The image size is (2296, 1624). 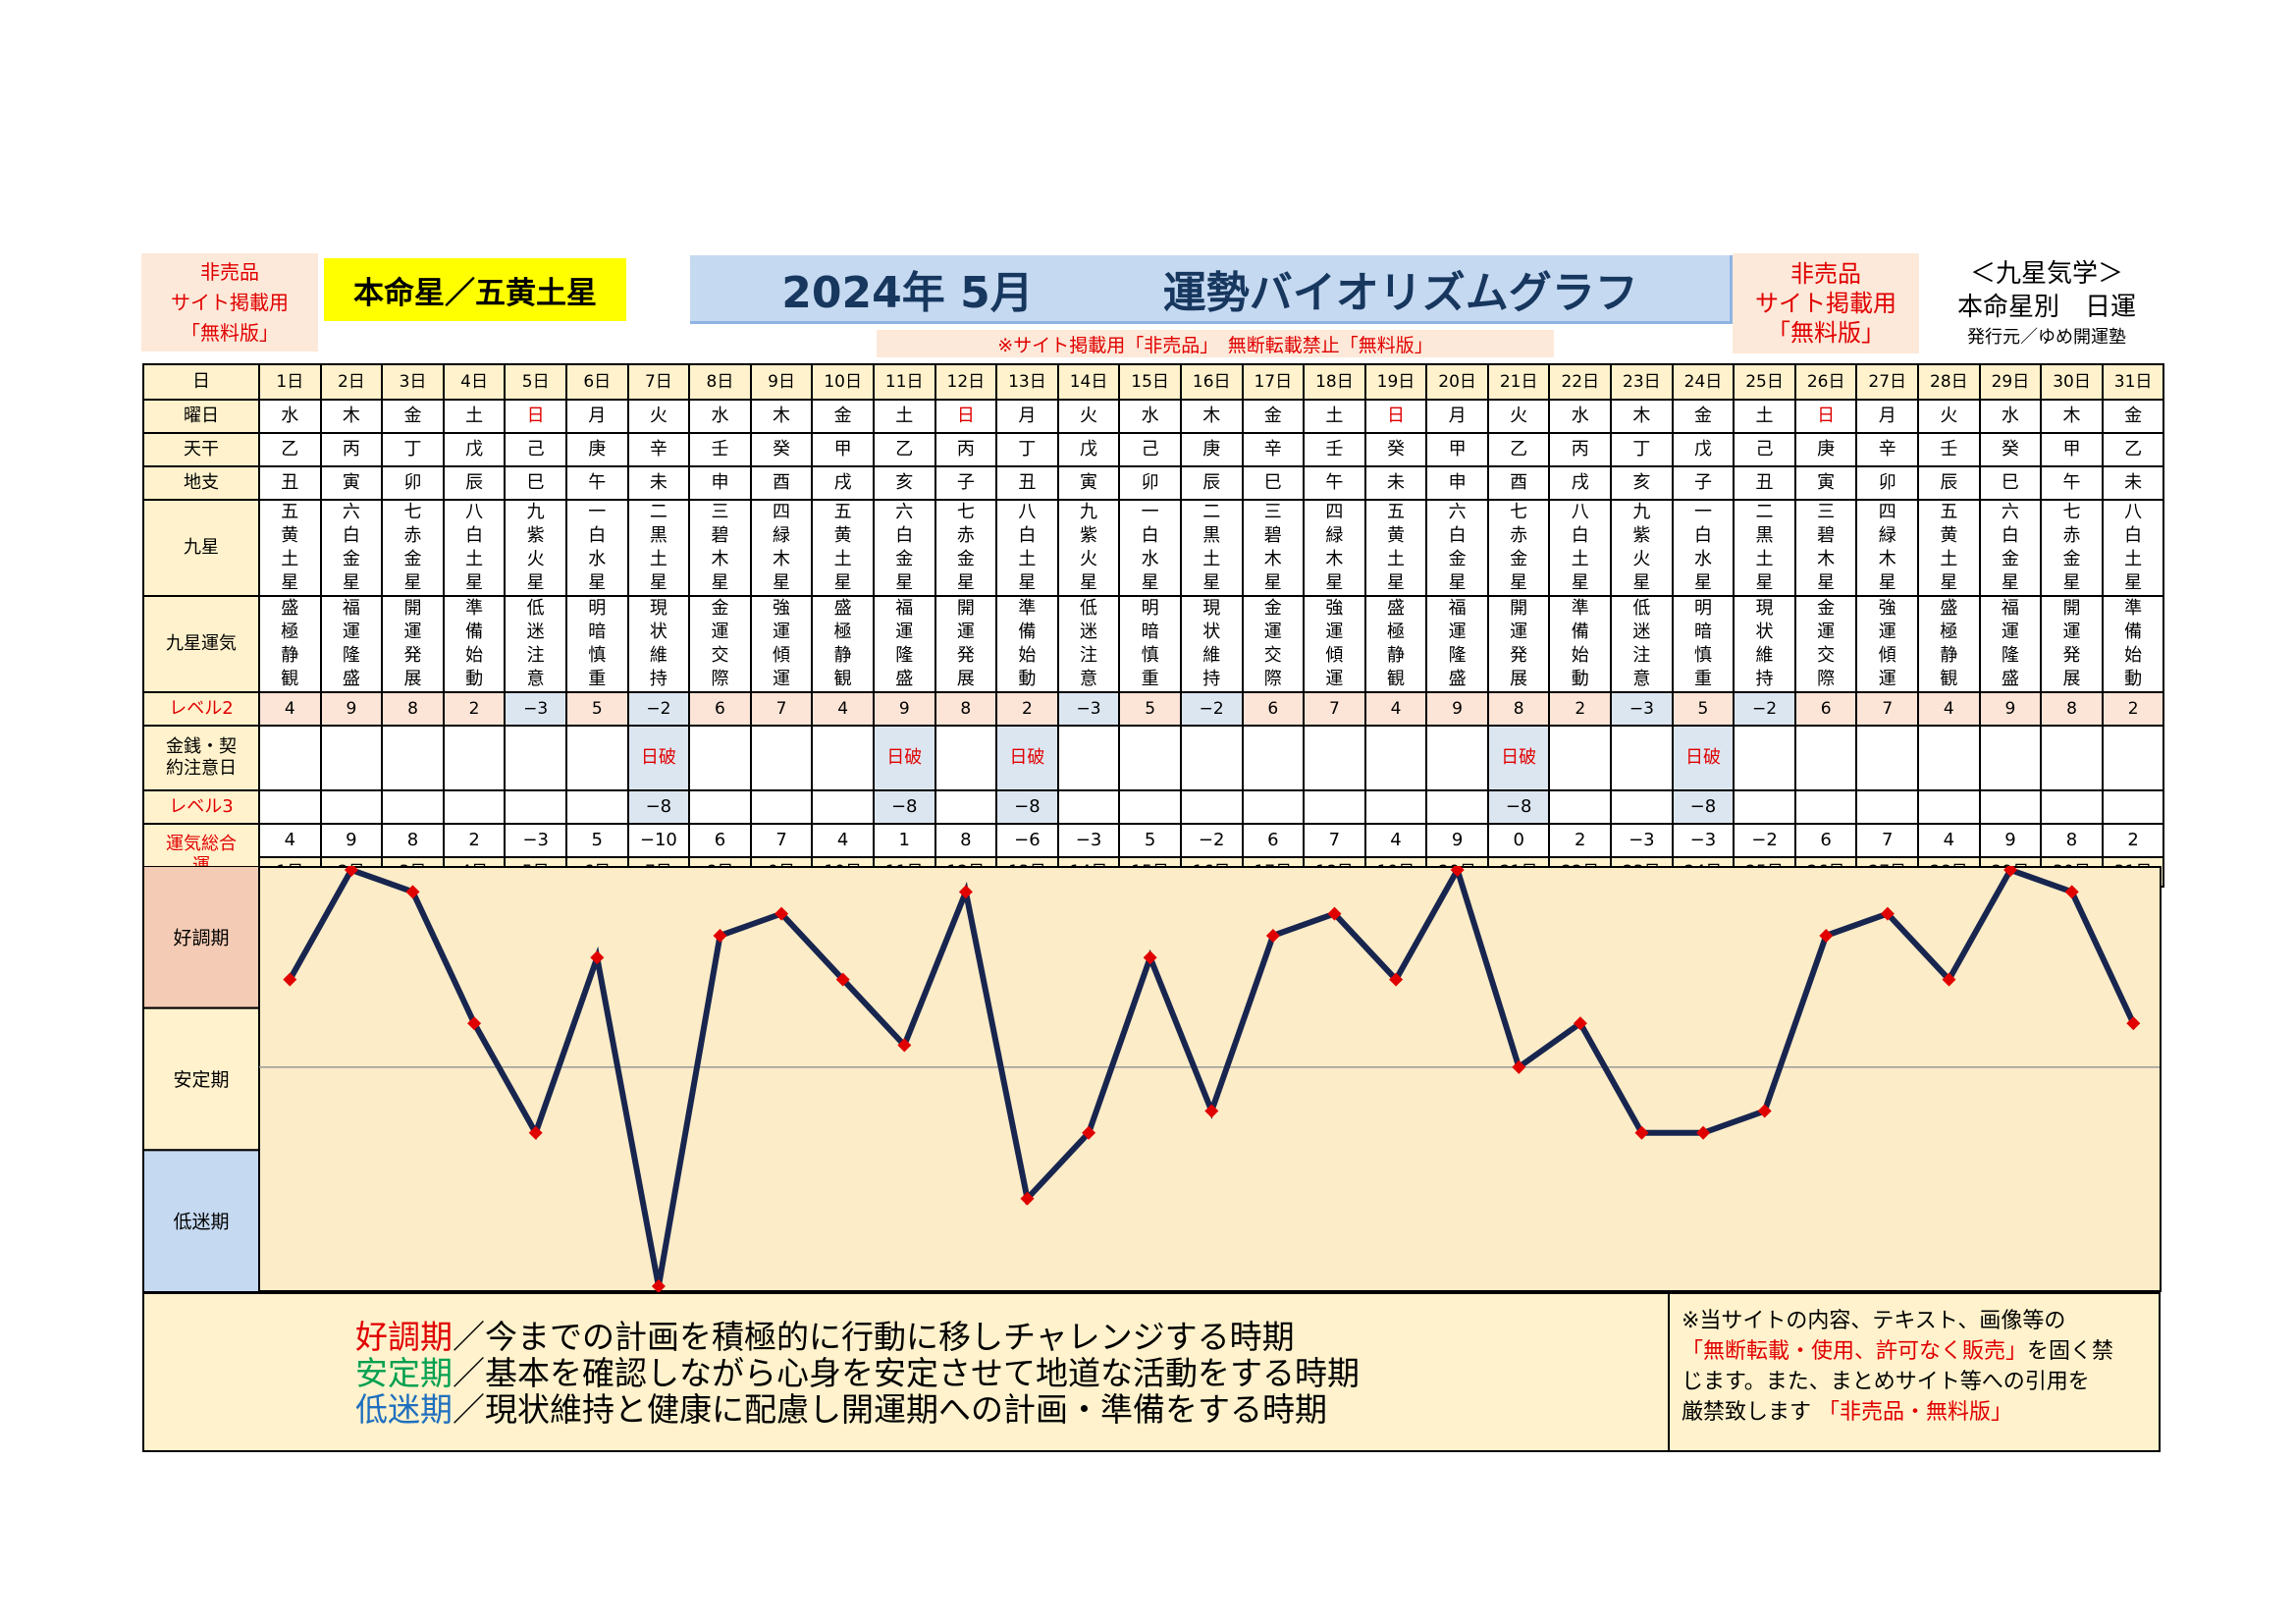 I want to click on cell-weekday: 木, so click(x=351, y=416).